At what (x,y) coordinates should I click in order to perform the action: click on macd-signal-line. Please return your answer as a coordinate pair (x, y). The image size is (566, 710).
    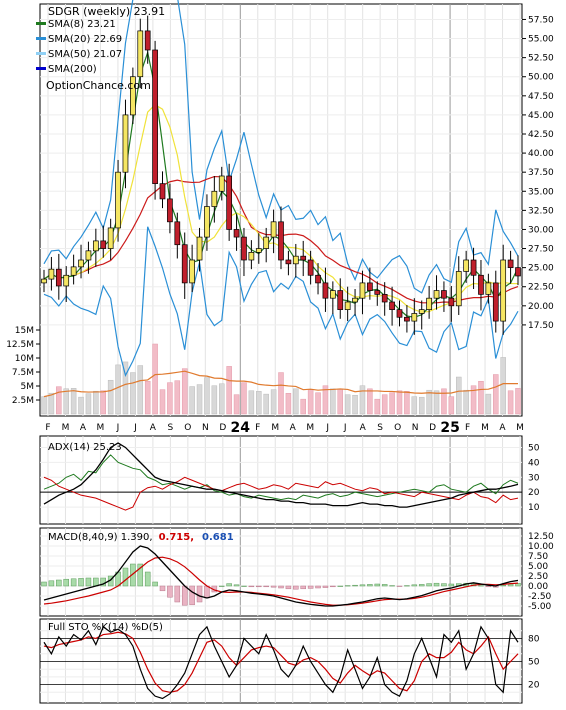
    Looking at the image, I should click on (281, 581).